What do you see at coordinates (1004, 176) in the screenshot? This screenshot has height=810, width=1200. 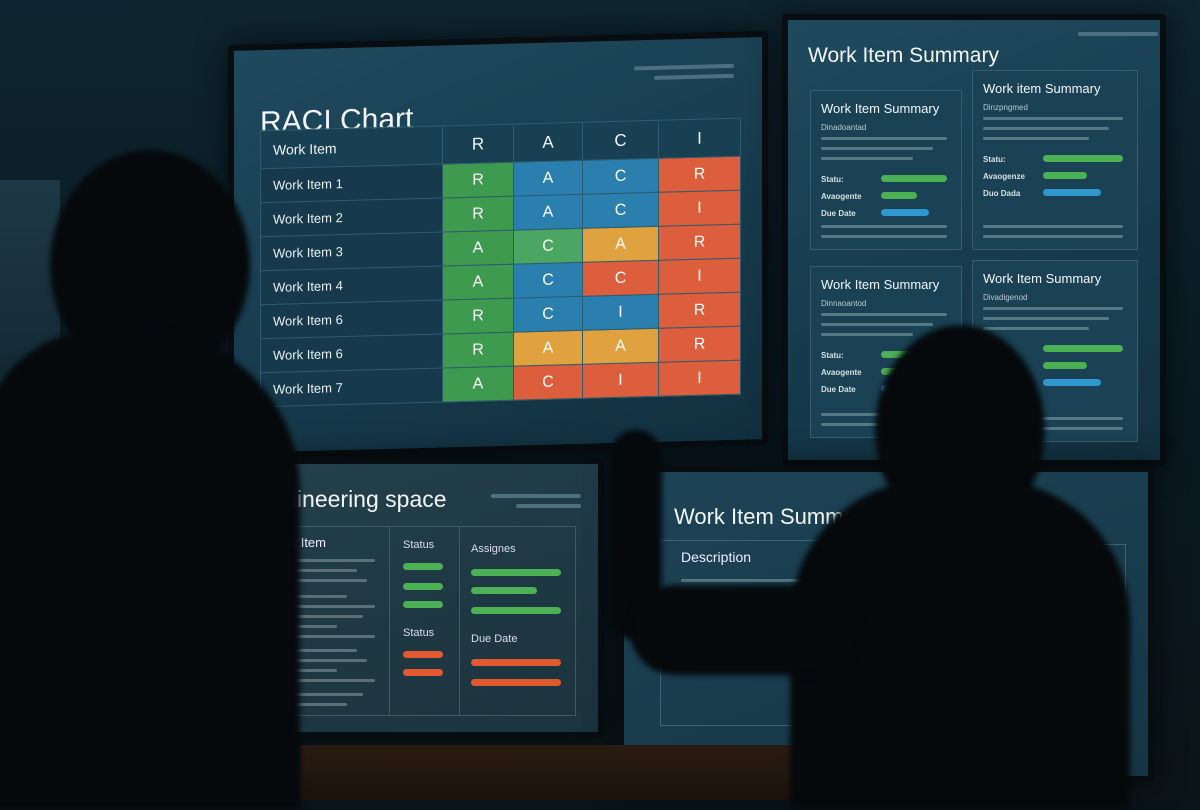 I see `assignee-label: Avaogenze` at bounding box center [1004, 176].